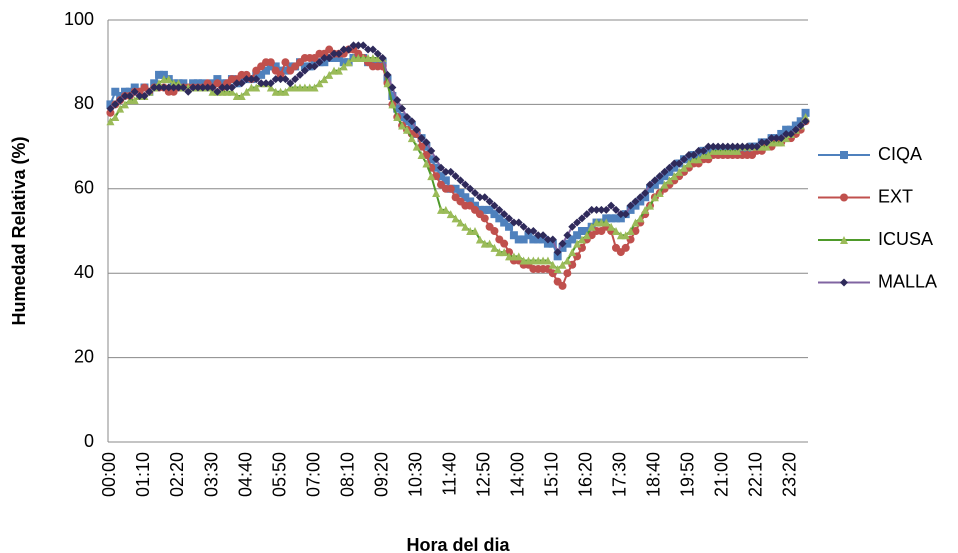 This screenshot has width=958, height=553. I want to click on legend-marker, so click(844, 282).